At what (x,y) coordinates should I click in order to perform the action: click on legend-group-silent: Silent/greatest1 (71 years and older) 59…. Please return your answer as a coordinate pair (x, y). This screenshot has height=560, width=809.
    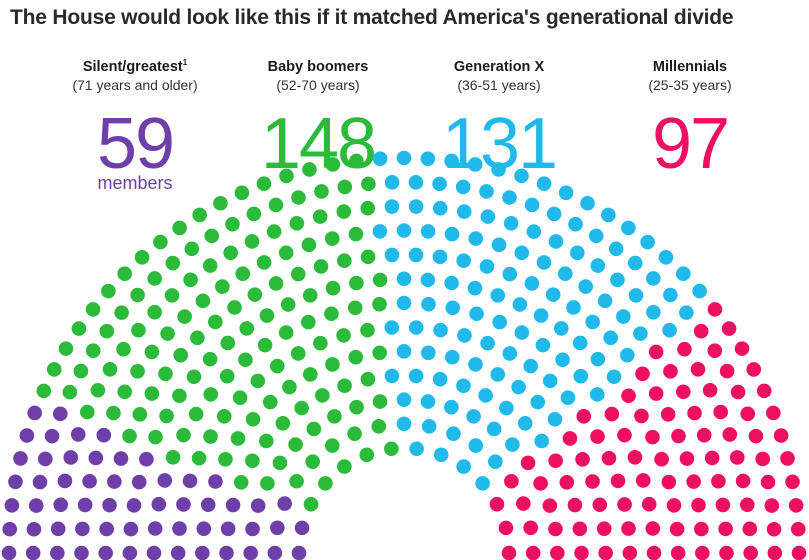
    Looking at the image, I should click on (135, 125).